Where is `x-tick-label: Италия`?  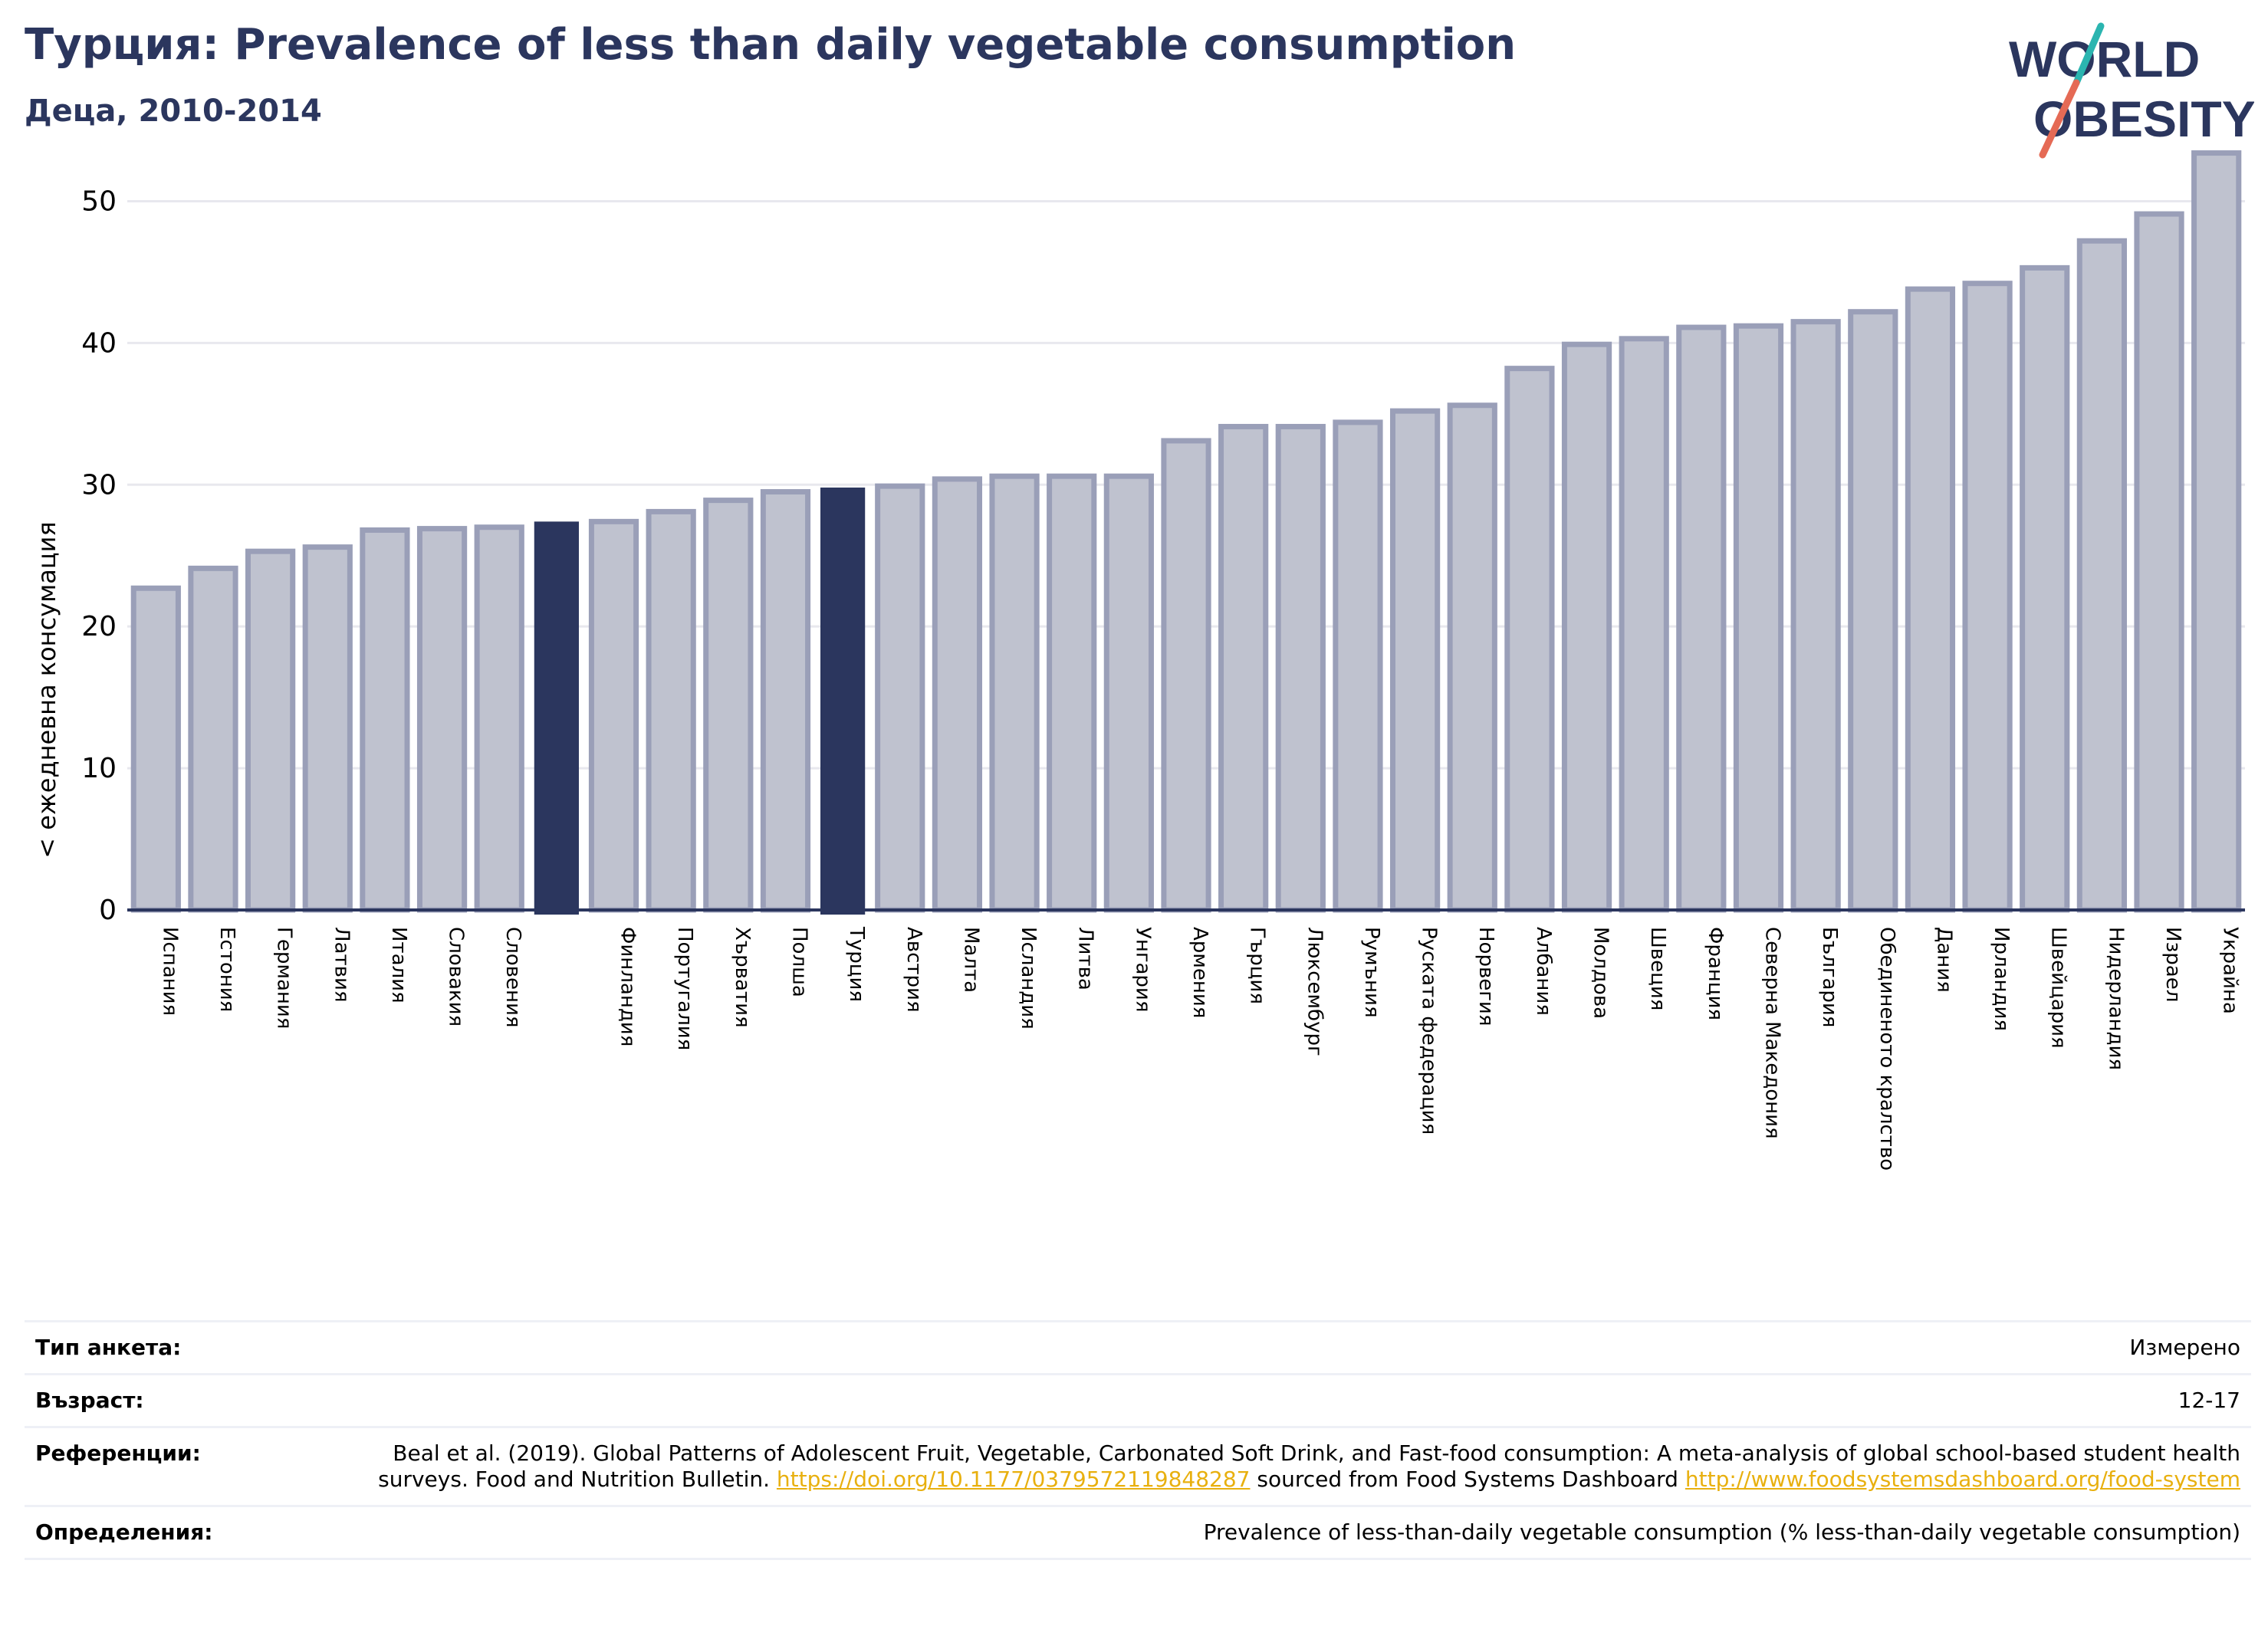 x-tick-label: Италия is located at coordinates (398, 966).